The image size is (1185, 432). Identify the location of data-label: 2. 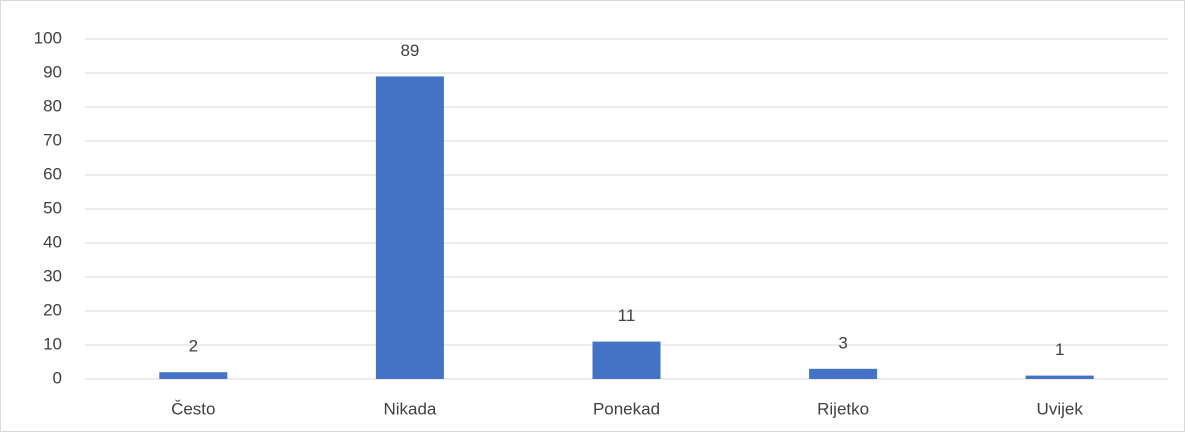
(193, 346).